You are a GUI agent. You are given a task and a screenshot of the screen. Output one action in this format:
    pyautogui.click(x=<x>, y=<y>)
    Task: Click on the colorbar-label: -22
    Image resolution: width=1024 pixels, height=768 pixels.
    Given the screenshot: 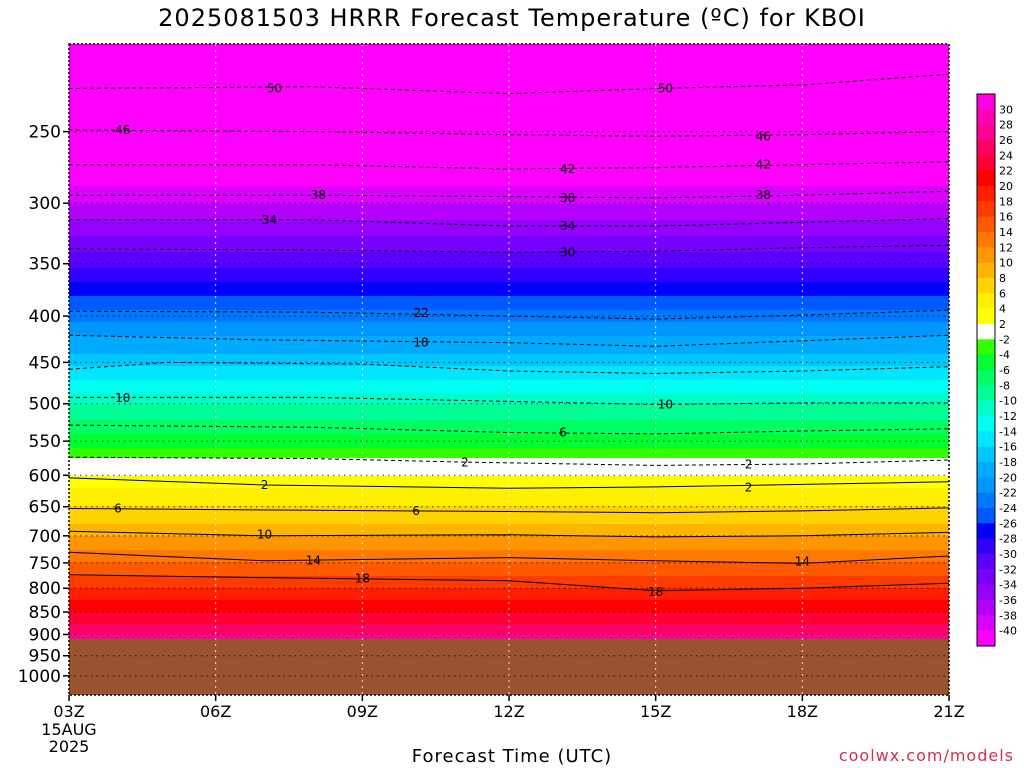 What is the action you would take?
    pyautogui.click(x=1008, y=493)
    